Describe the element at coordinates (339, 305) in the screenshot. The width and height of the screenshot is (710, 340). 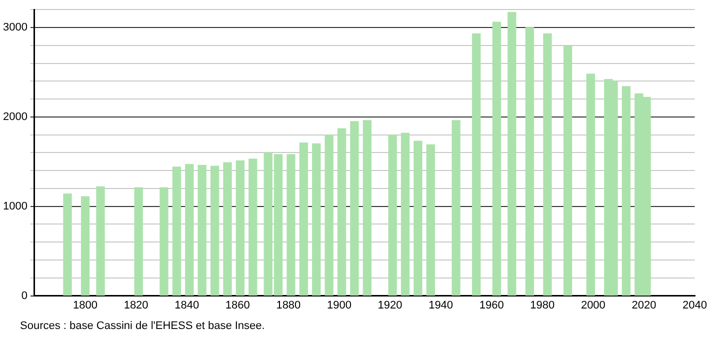
I see `x-tick-label: 1900` at that location.